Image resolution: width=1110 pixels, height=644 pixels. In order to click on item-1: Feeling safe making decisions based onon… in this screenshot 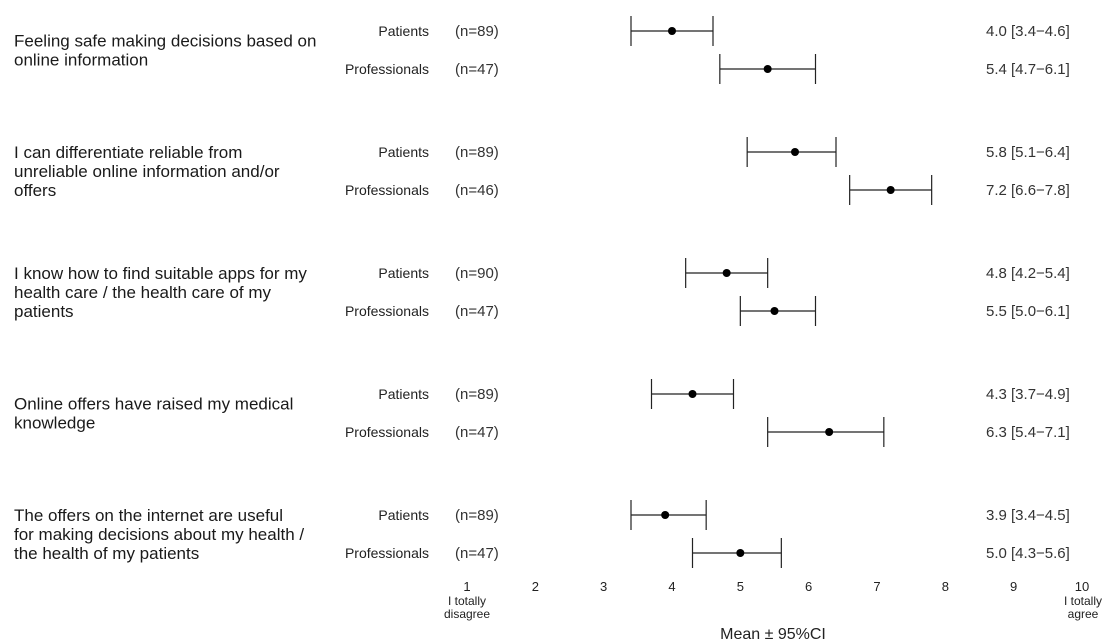, I will do `click(542, 50)`.